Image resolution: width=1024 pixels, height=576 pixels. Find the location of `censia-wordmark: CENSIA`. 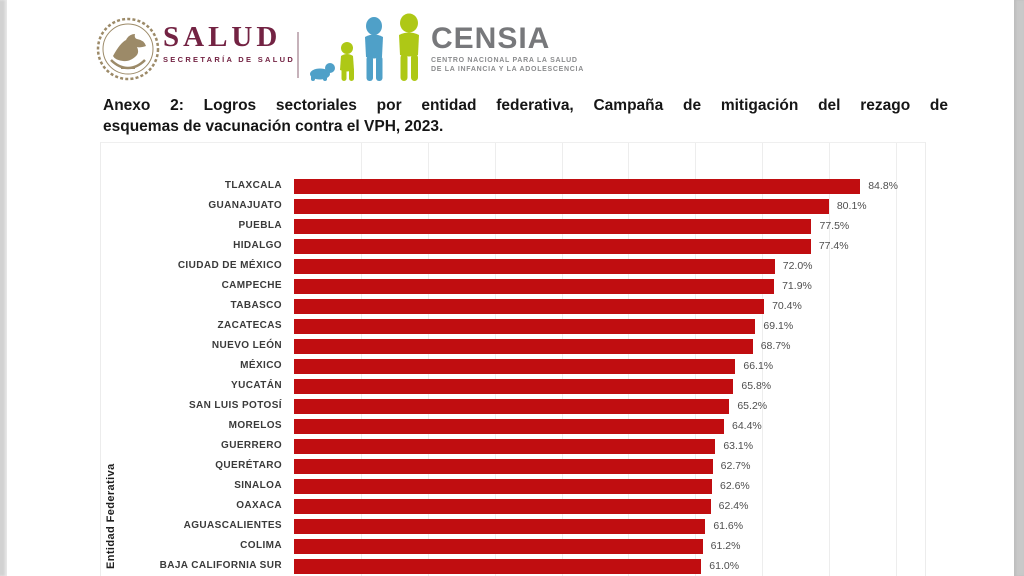

censia-wordmark: CENSIA is located at coordinates (491, 38).